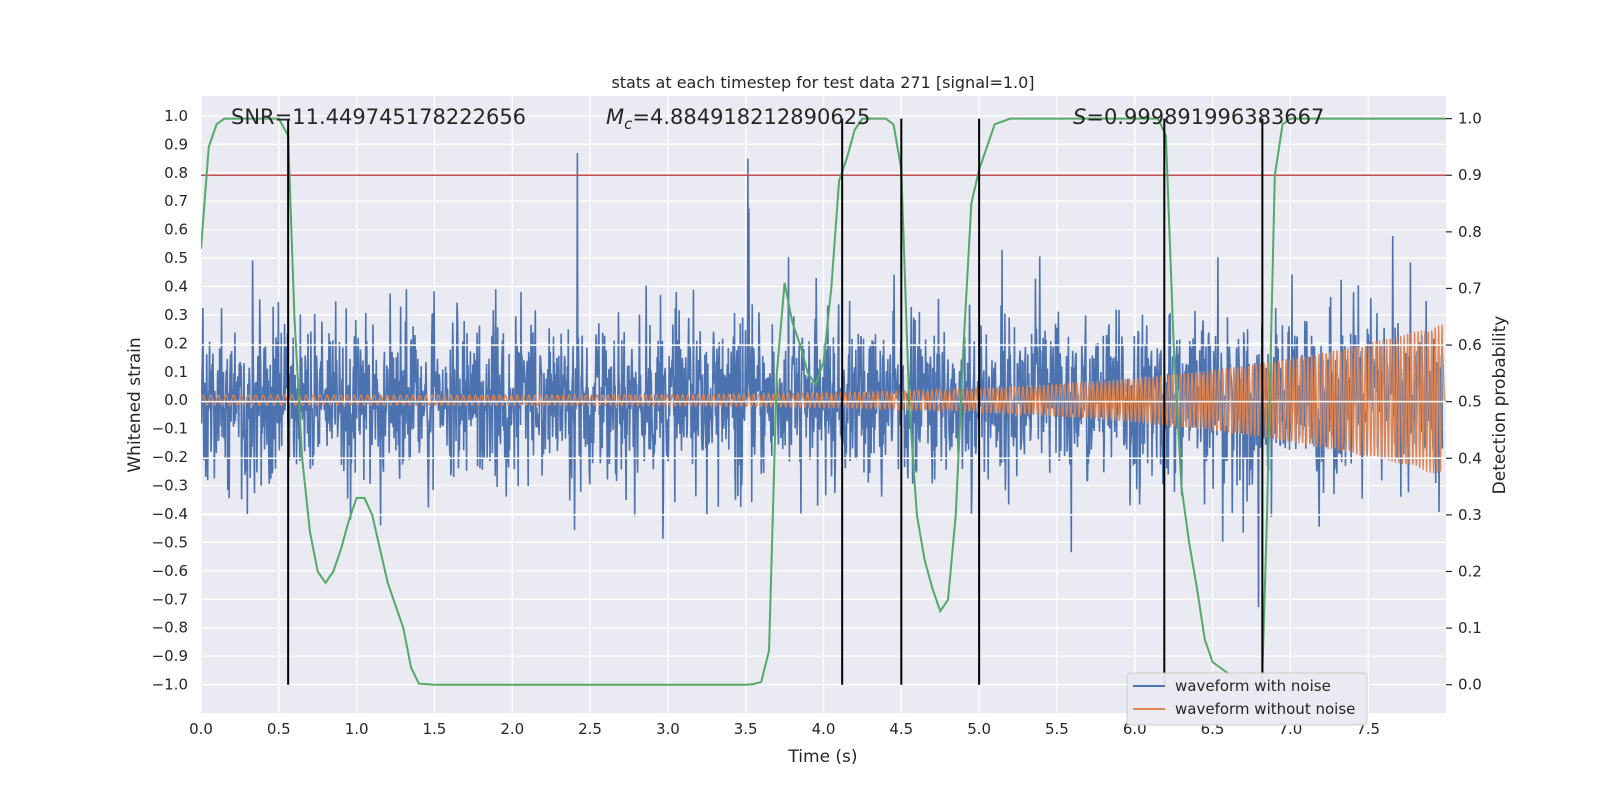  I want to click on left-y-tick-label: −0.6, so click(170, 571).